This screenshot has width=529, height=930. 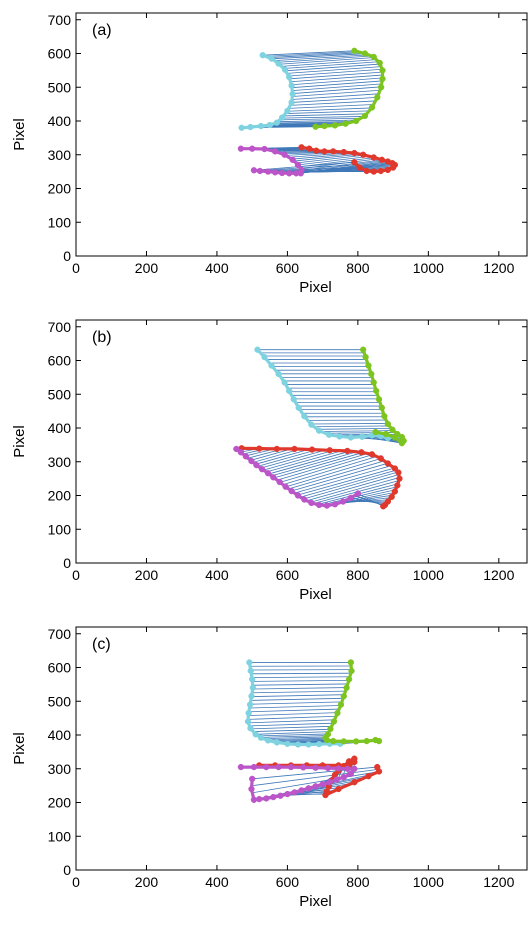 What do you see at coordinates (147, 575) in the screenshot?
I see `x-tick-label: 200` at bounding box center [147, 575].